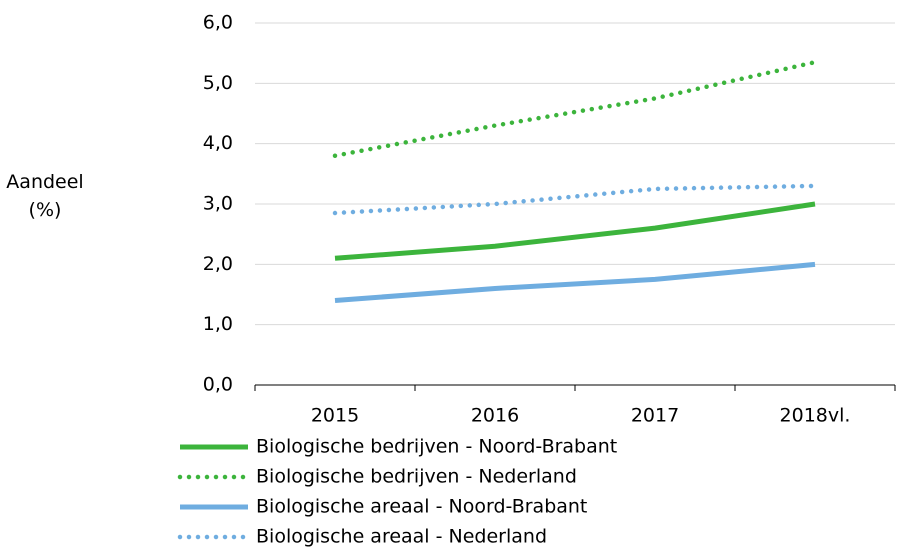 The width and height of the screenshot is (914, 551). Describe the element at coordinates (815, 416) in the screenshot. I see `x-tick-label: 2018vl.` at that location.